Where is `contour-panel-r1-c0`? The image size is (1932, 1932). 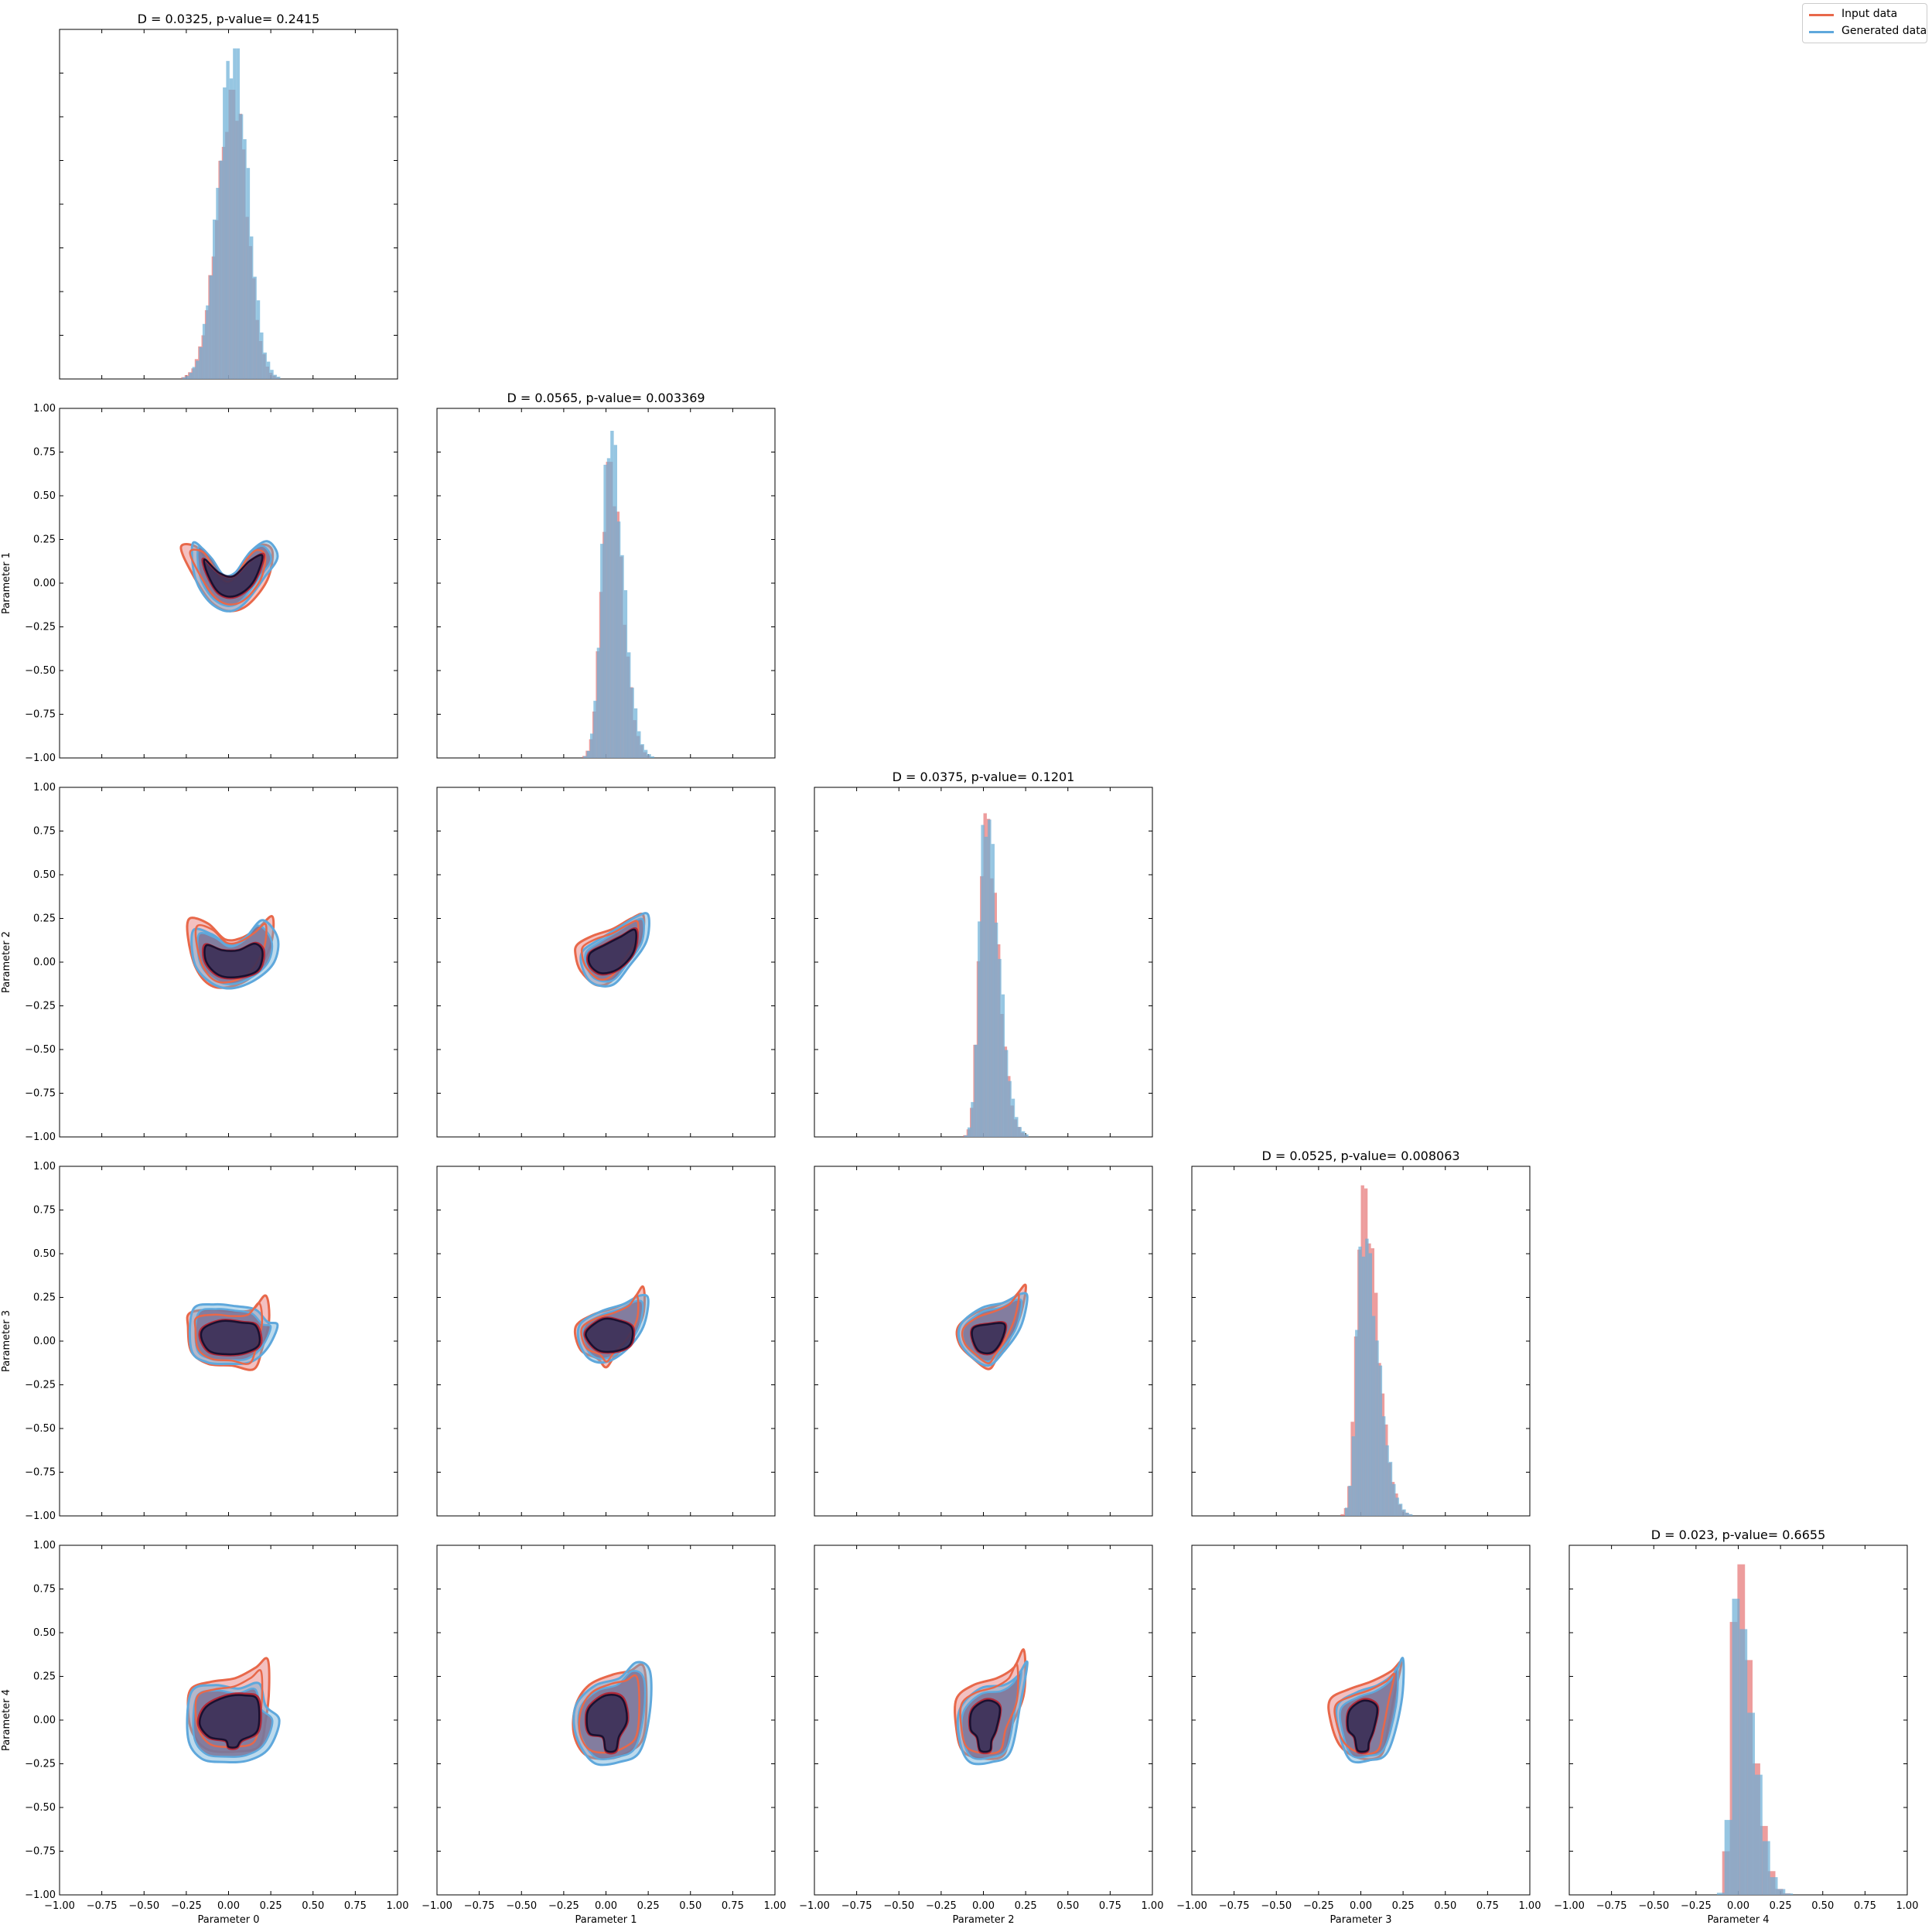 contour-panel-r1-c0 is located at coordinates (228, 583).